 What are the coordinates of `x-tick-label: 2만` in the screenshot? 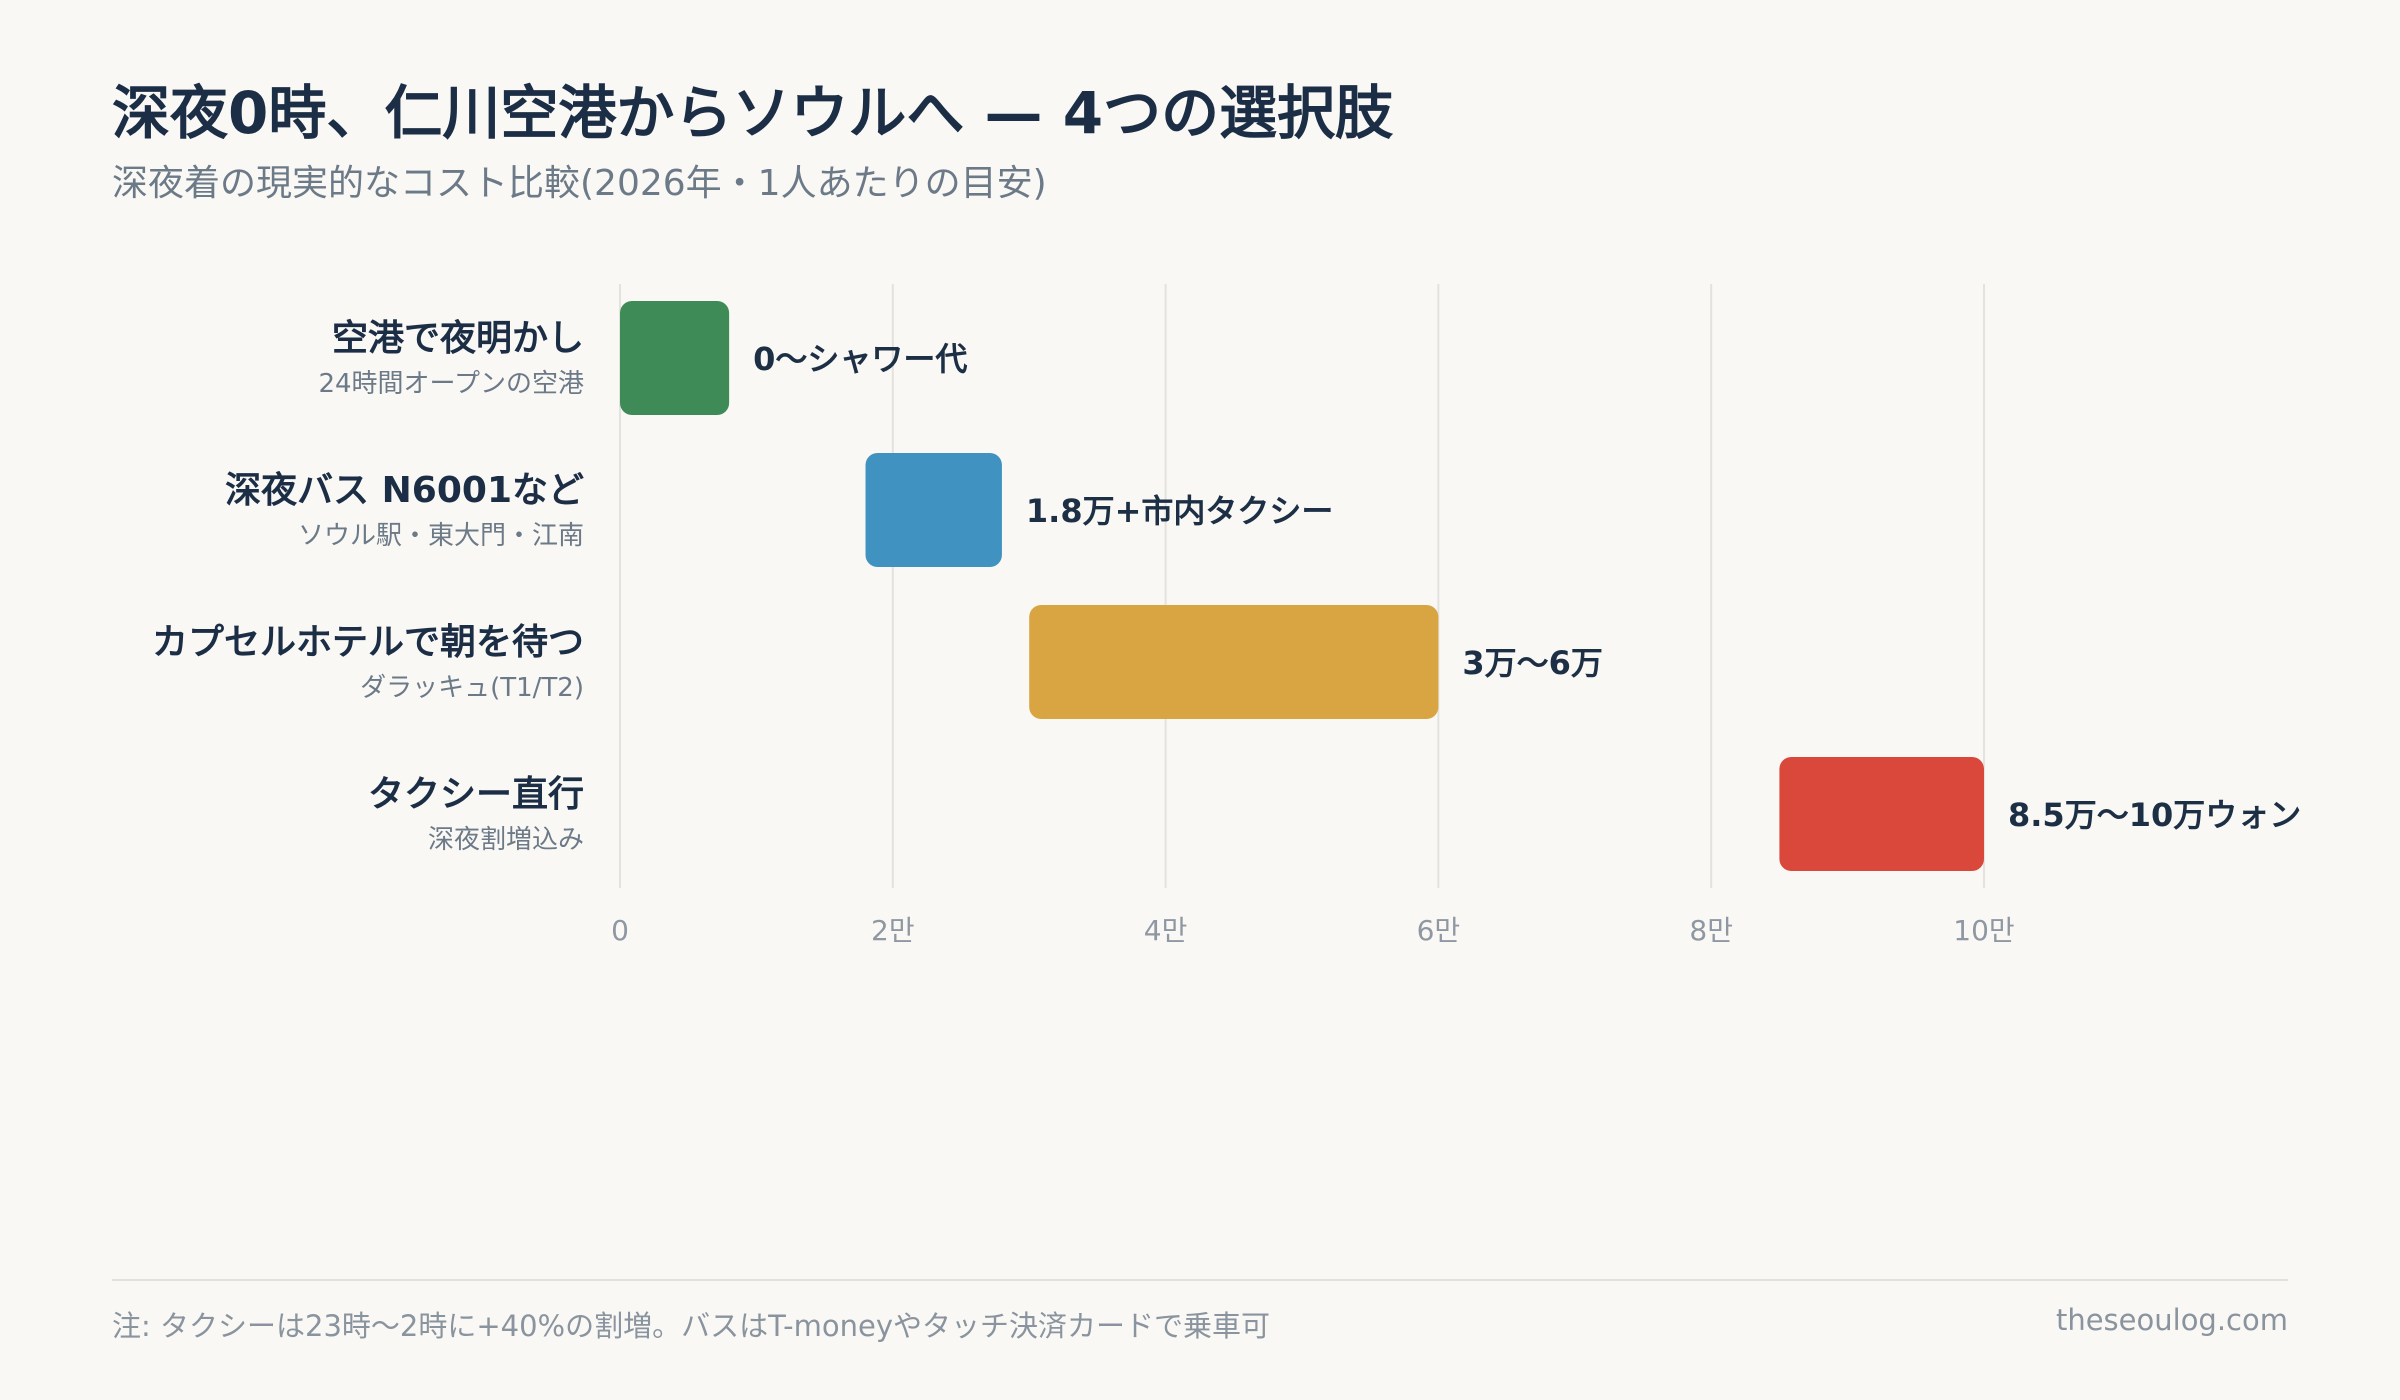 It's located at (893, 930).